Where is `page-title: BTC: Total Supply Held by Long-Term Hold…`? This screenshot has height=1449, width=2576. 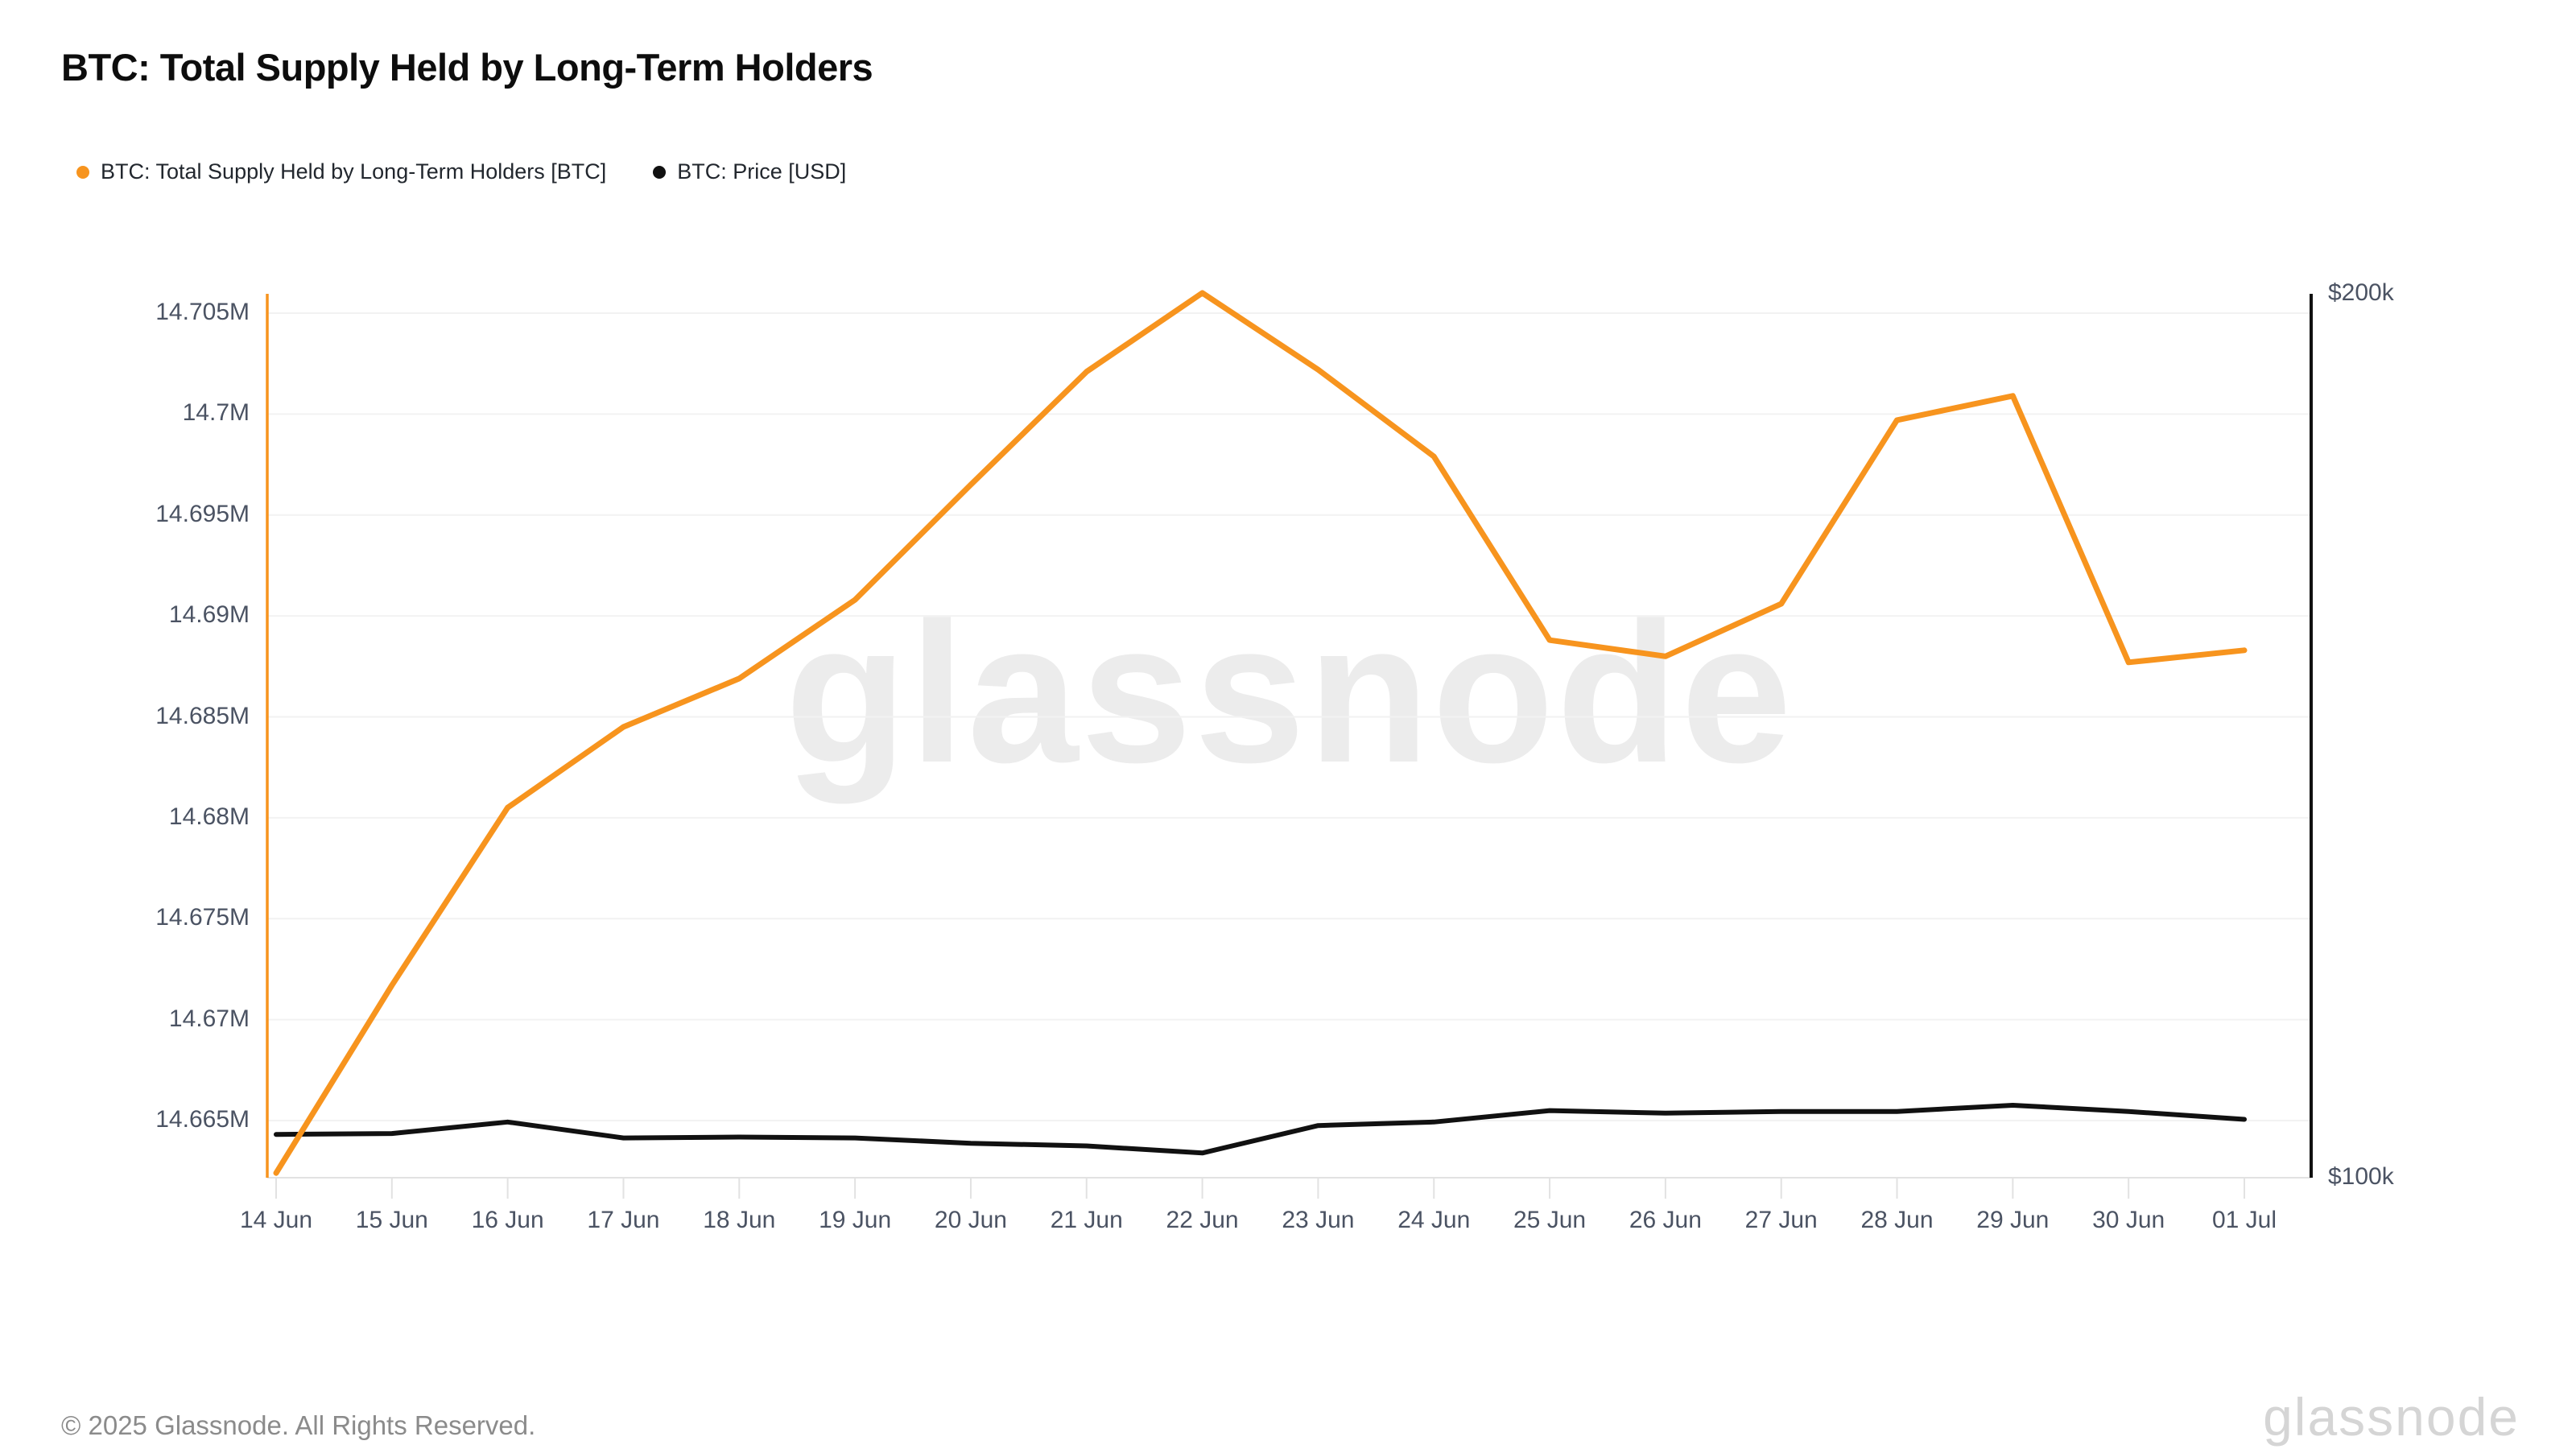 page-title: BTC: Total Supply Held by Long-Term Hold… is located at coordinates (467, 67).